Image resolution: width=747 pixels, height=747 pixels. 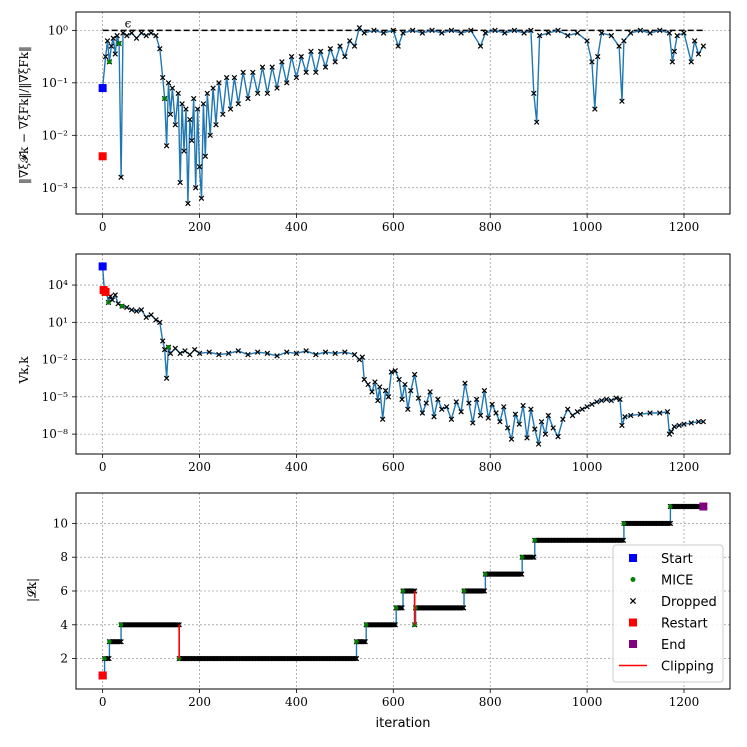 I want to click on legend-box, so click(x=668, y=613).